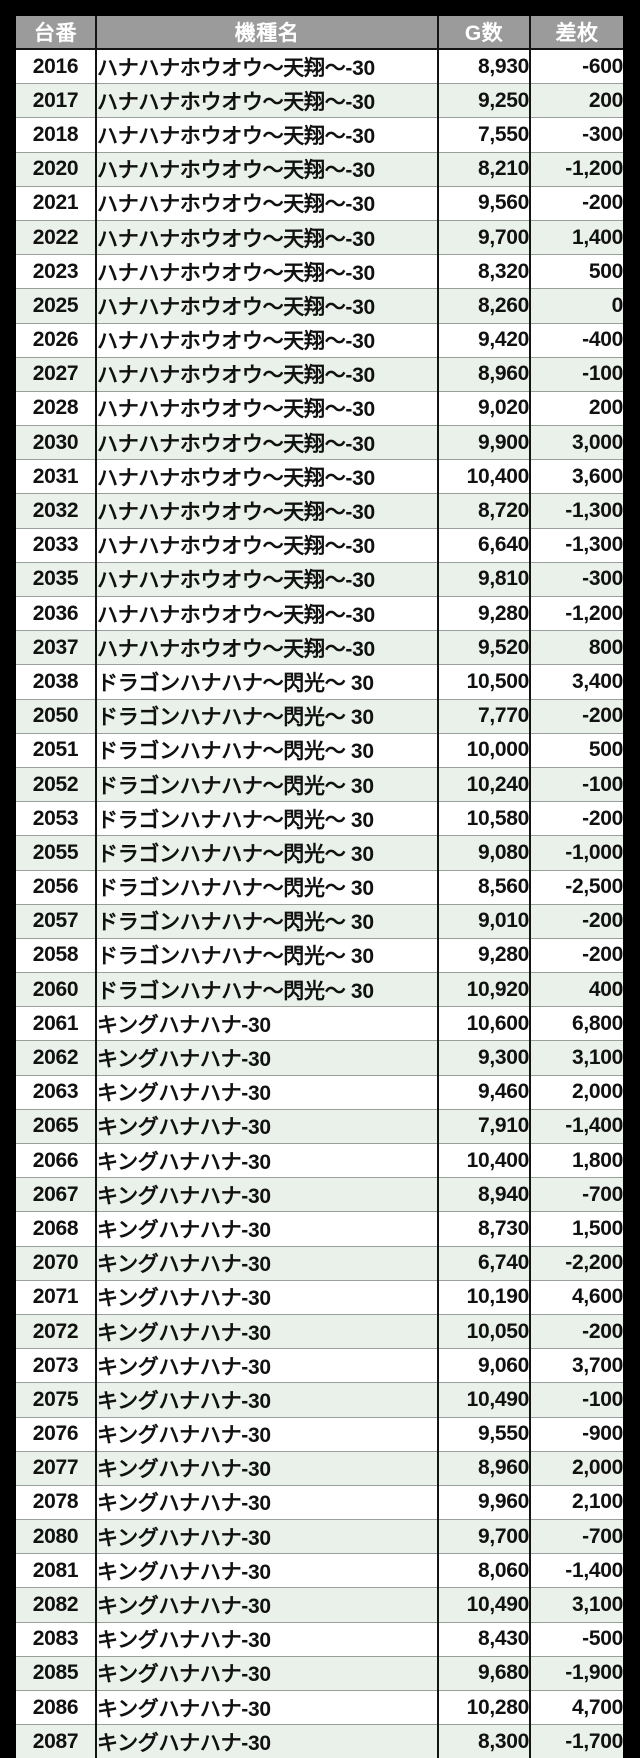  Describe the element at coordinates (483, 1570) in the screenshot. I see `g-su-cell: 8,060` at that location.